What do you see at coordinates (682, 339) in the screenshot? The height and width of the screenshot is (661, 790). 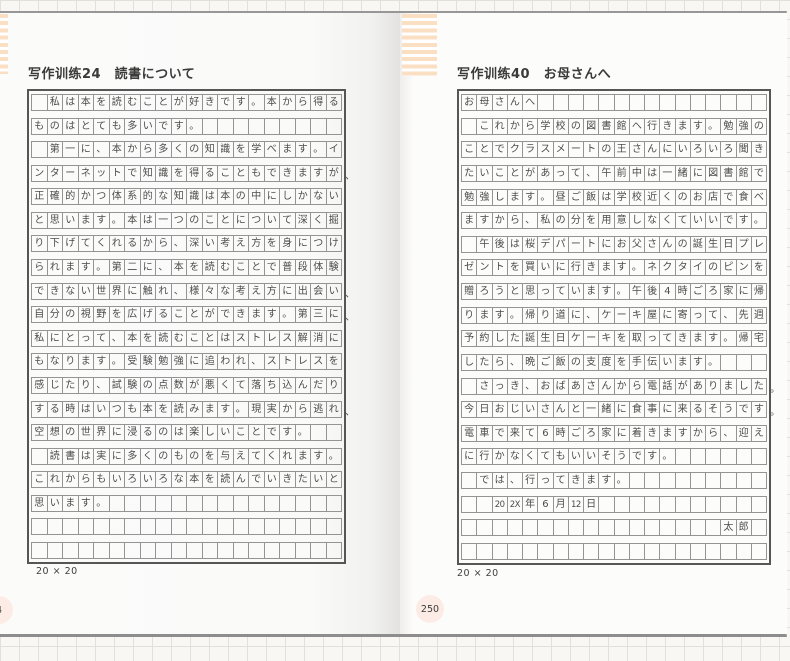 I see `char-cell: き` at bounding box center [682, 339].